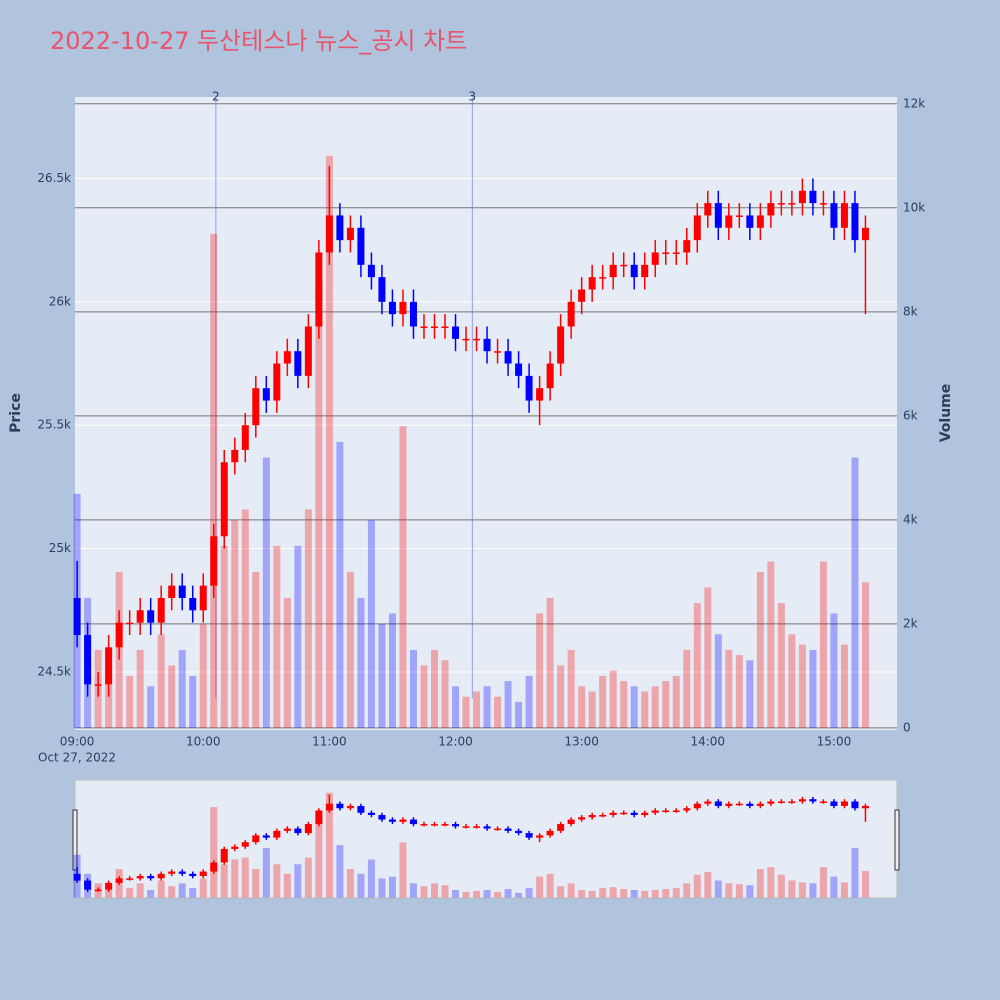 The height and width of the screenshot is (1000, 1000). What do you see at coordinates (910, 311) in the screenshot?
I see `y2-tick-label: 8k` at bounding box center [910, 311].